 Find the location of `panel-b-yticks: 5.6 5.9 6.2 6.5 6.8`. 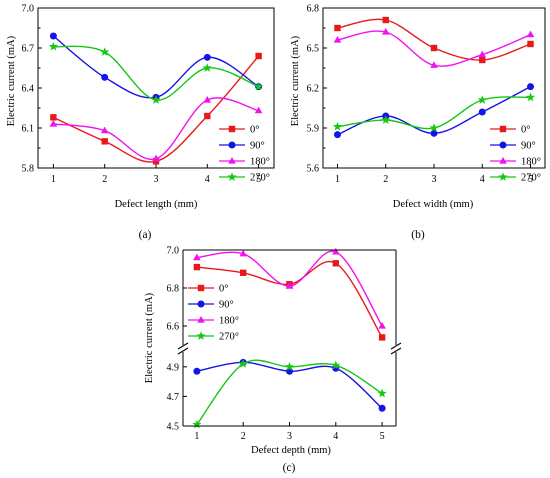

panel-b-yticks: 5.6 5.9 6.2 6.5 6.8 is located at coordinates (317, 89).